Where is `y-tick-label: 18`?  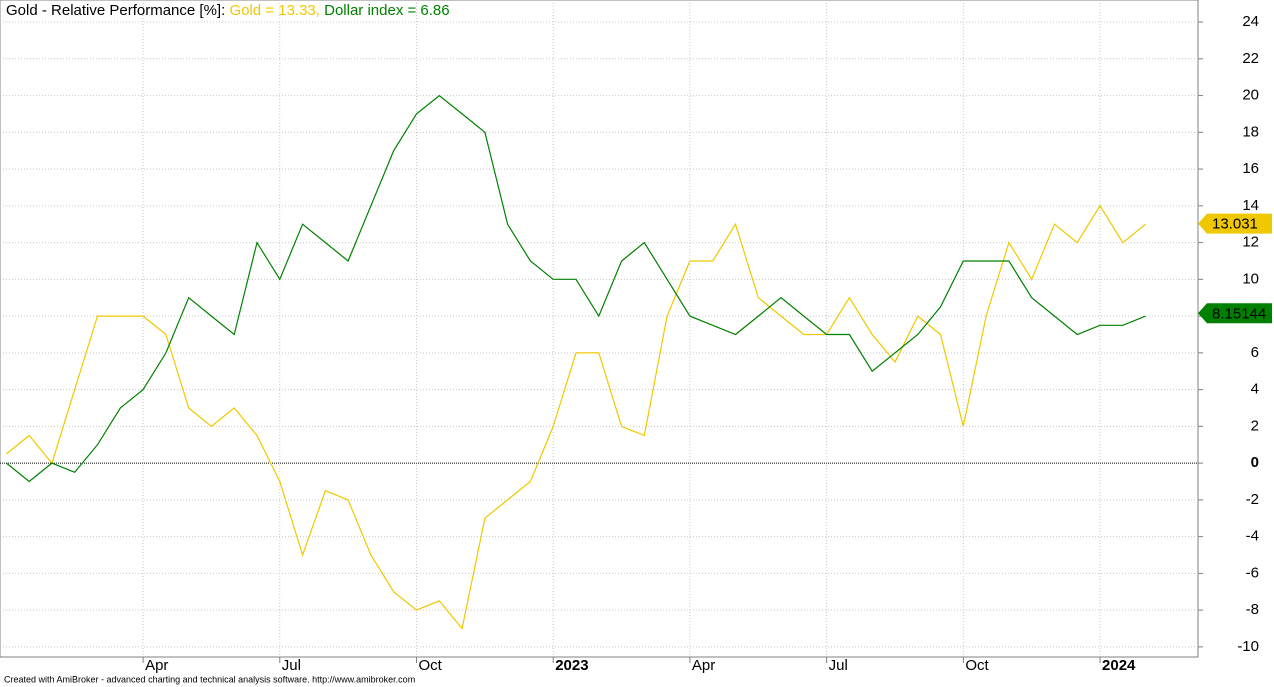 y-tick-label: 18 is located at coordinates (1250, 131).